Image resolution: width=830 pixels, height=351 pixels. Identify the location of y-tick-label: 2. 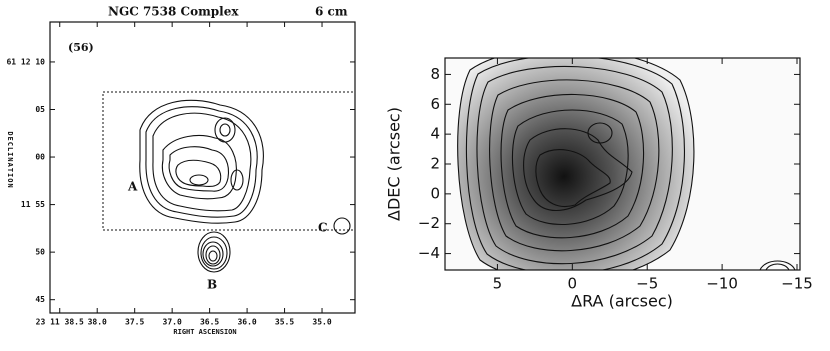
(435, 164).